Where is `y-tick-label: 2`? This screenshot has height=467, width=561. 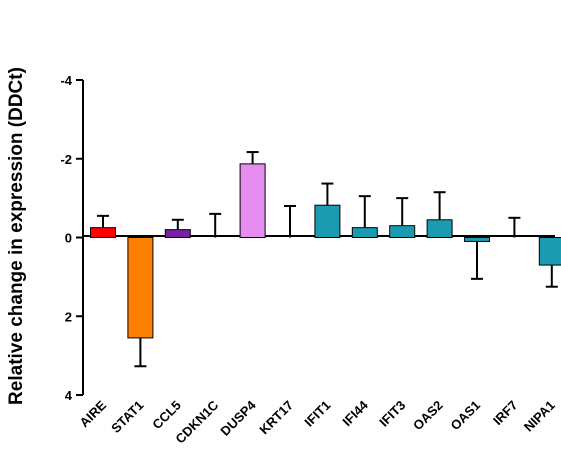
y-tick-label: 2 is located at coordinates (68, 316).